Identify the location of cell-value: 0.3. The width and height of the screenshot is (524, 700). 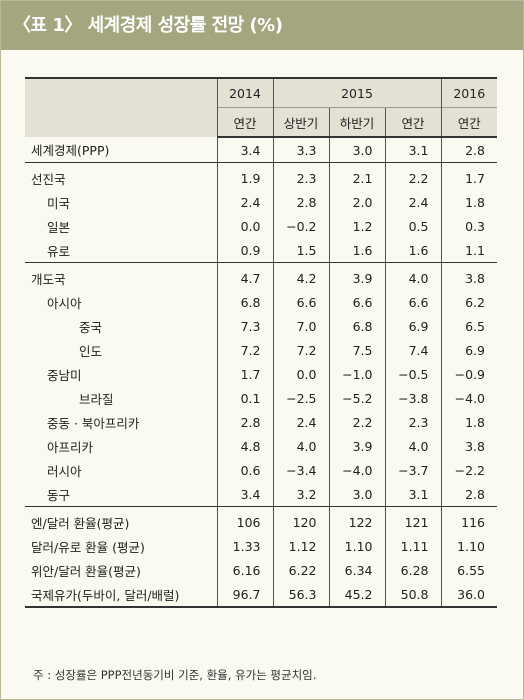
(468, 226).